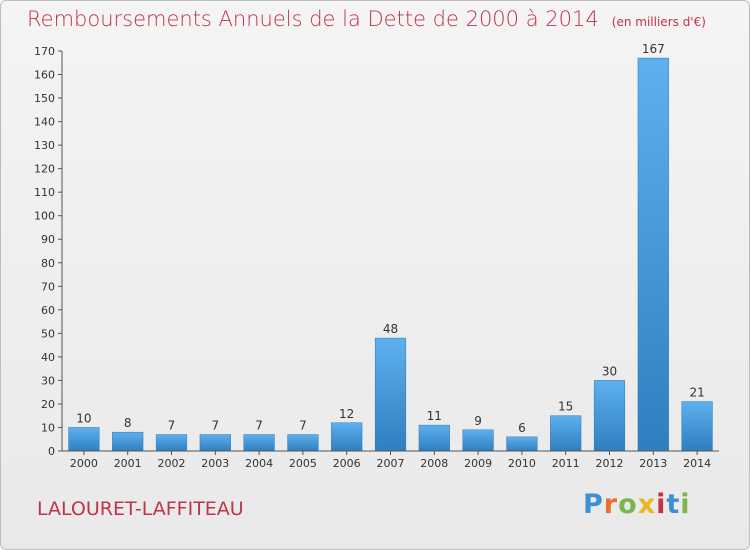  I want to click on commune-name: LALOURET-LAFFITEAU, so click(140, 509).